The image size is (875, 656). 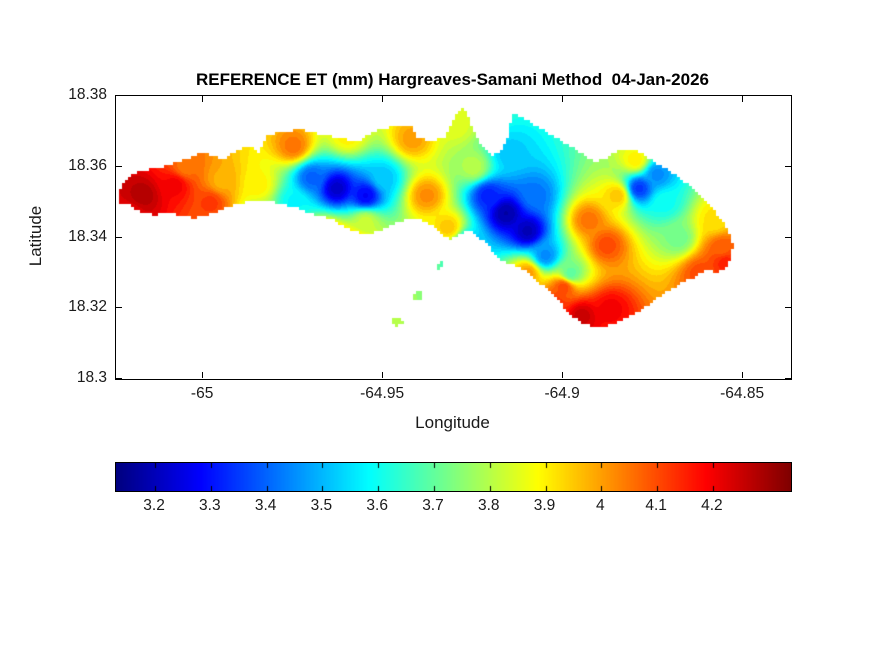 What do you see at coordinates (488, 505) in the screenshot?
I see `colorbar-tick-label: 3.8` at bounding box center [488, 505].